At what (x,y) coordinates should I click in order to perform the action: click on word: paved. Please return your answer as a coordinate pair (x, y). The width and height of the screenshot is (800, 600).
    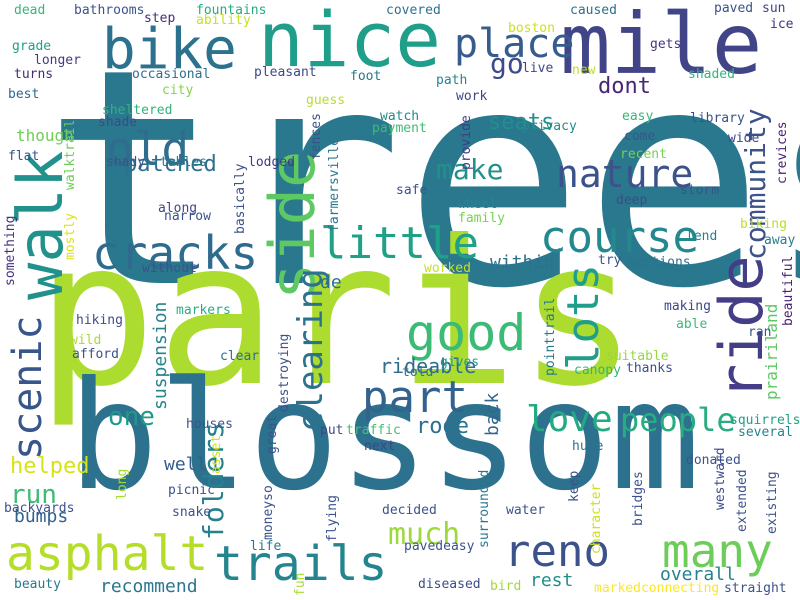
    Looking at the image, I should click on (734, 8).